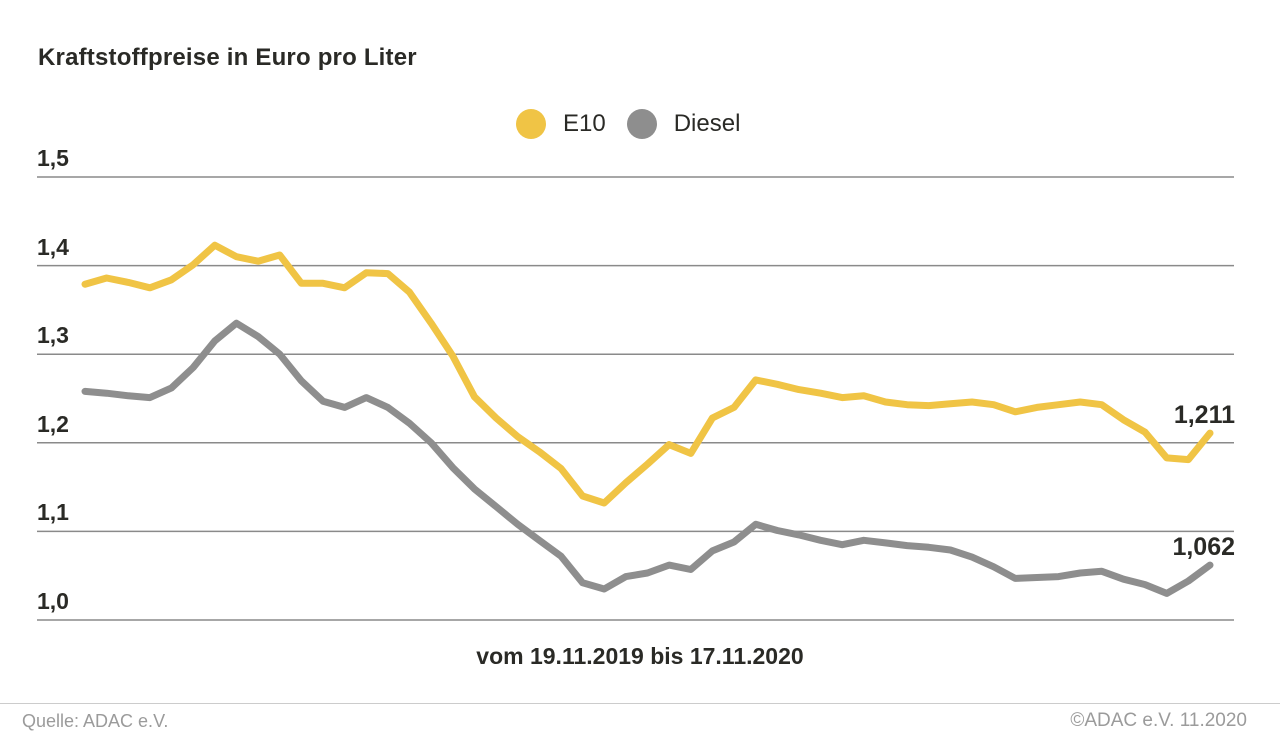  I want to click on e10-legend-dot-icon, so click(531, 124).